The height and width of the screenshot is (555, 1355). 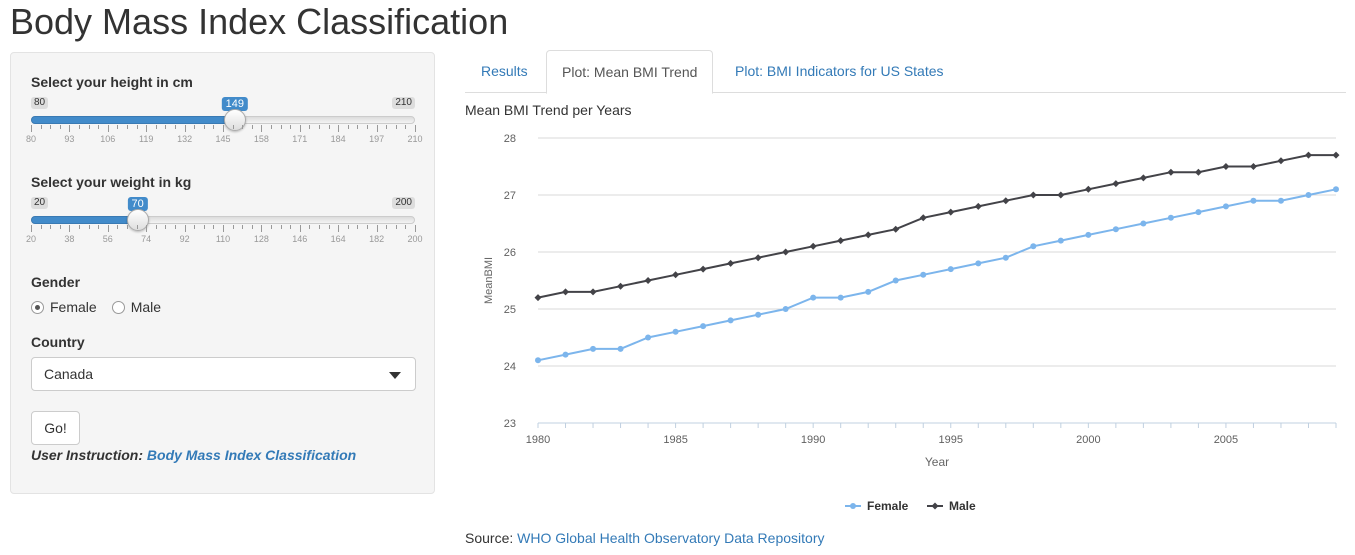 What do you see at coordinates (403, 203) in the screenshot?
I see `weight-max-label: 200` at bounding box center [403, 203].